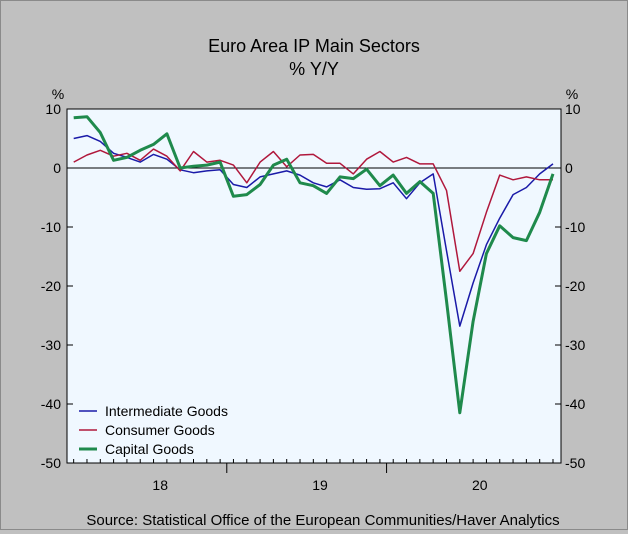 This screenshot has height=534, width=628. I want to click on y-tick-label-right: -10, so click(575, 227).